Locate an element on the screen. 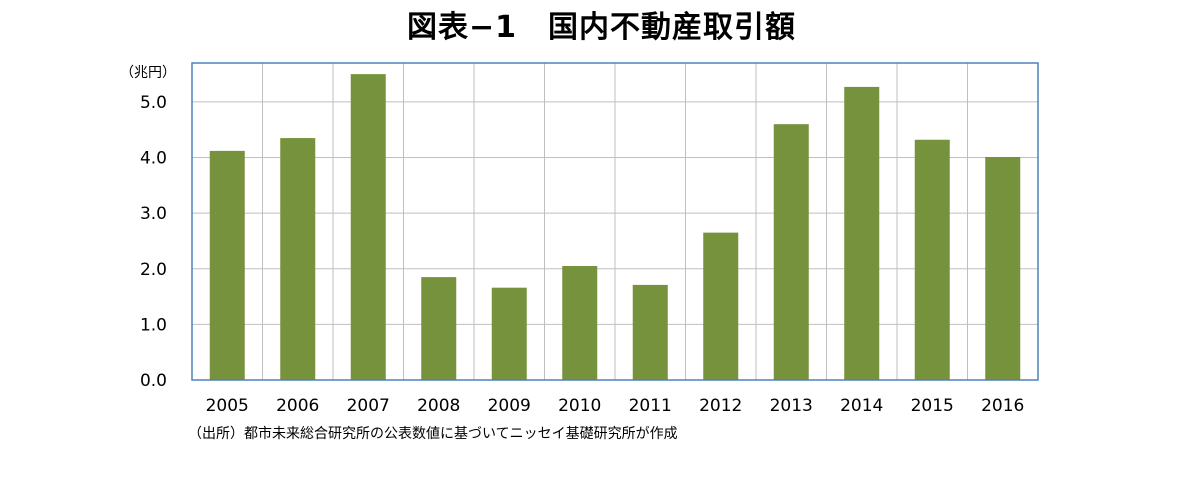  x-tick-label: 2014 is located at coordinates (861, 406).